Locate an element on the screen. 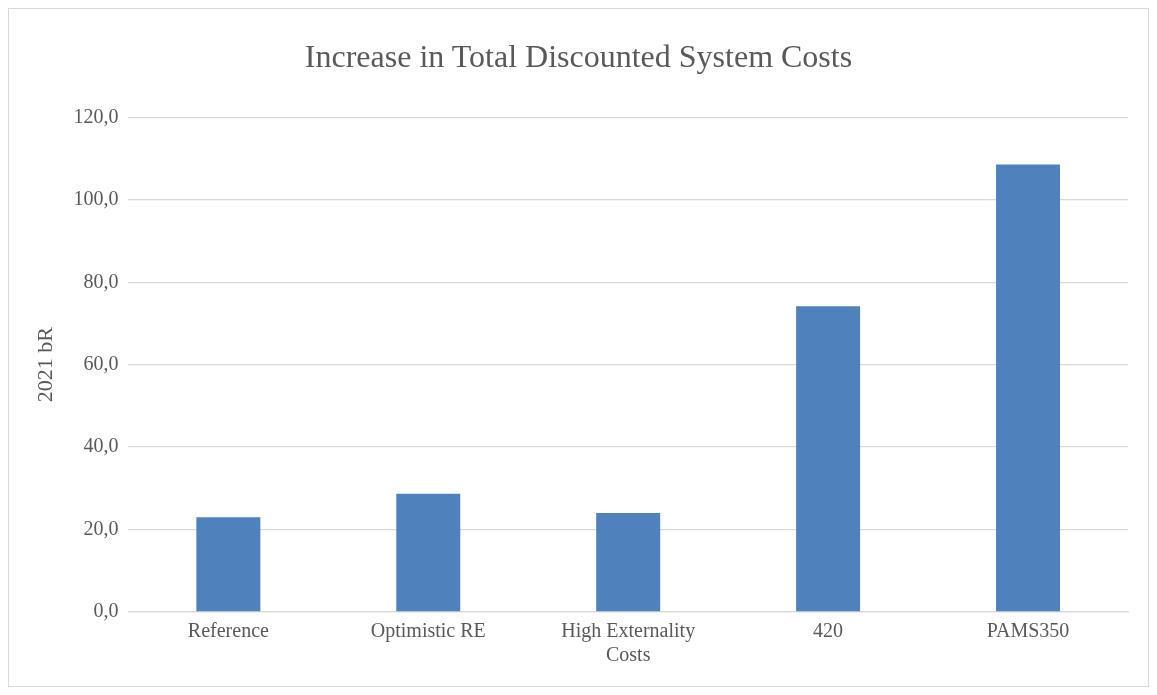  y-tick-label: 0,0 is located at coordinates (106, 610).